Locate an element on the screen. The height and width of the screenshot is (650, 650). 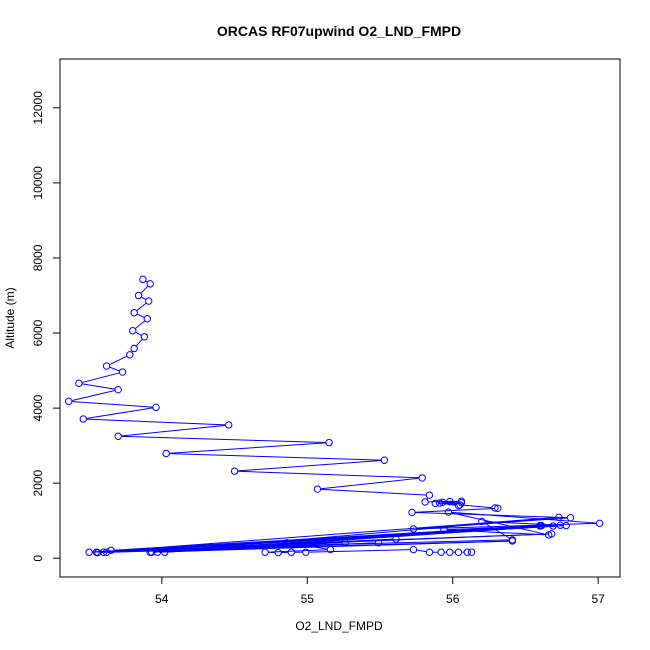
y-tick-label: 0 is located at coordinates (38, 558).